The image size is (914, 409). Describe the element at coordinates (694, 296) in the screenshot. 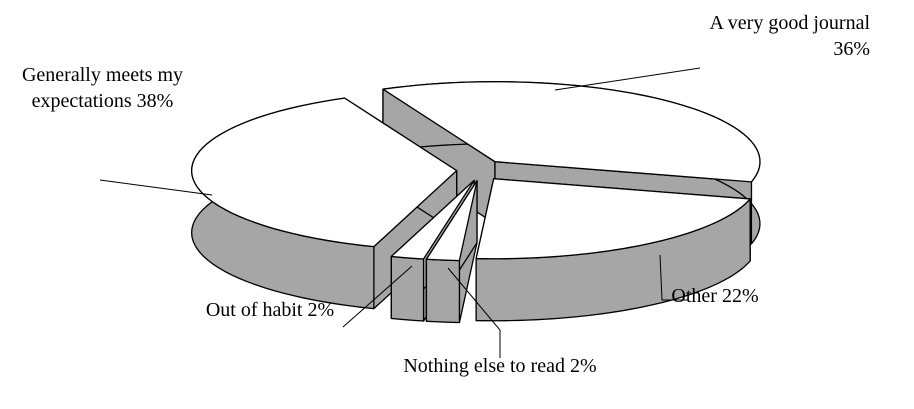

I see `category-name: Other` at that location.